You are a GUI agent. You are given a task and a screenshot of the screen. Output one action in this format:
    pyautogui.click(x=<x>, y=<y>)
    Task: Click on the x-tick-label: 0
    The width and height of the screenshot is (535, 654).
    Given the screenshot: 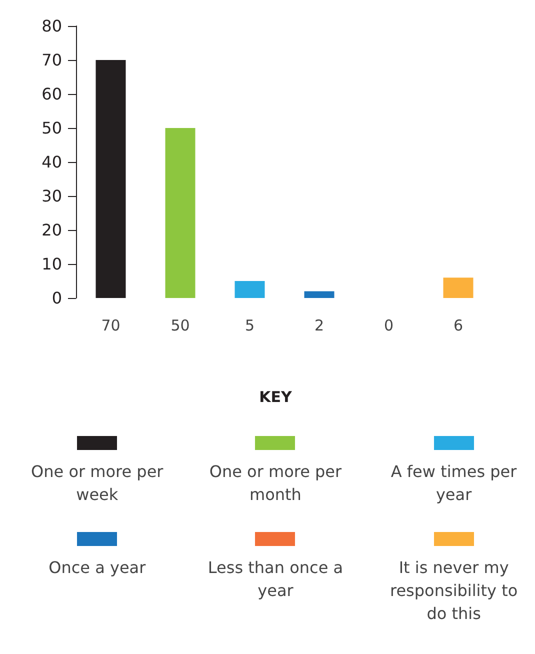 What is the action you would take?
    pyautogui.click(x=389, y=325)
    